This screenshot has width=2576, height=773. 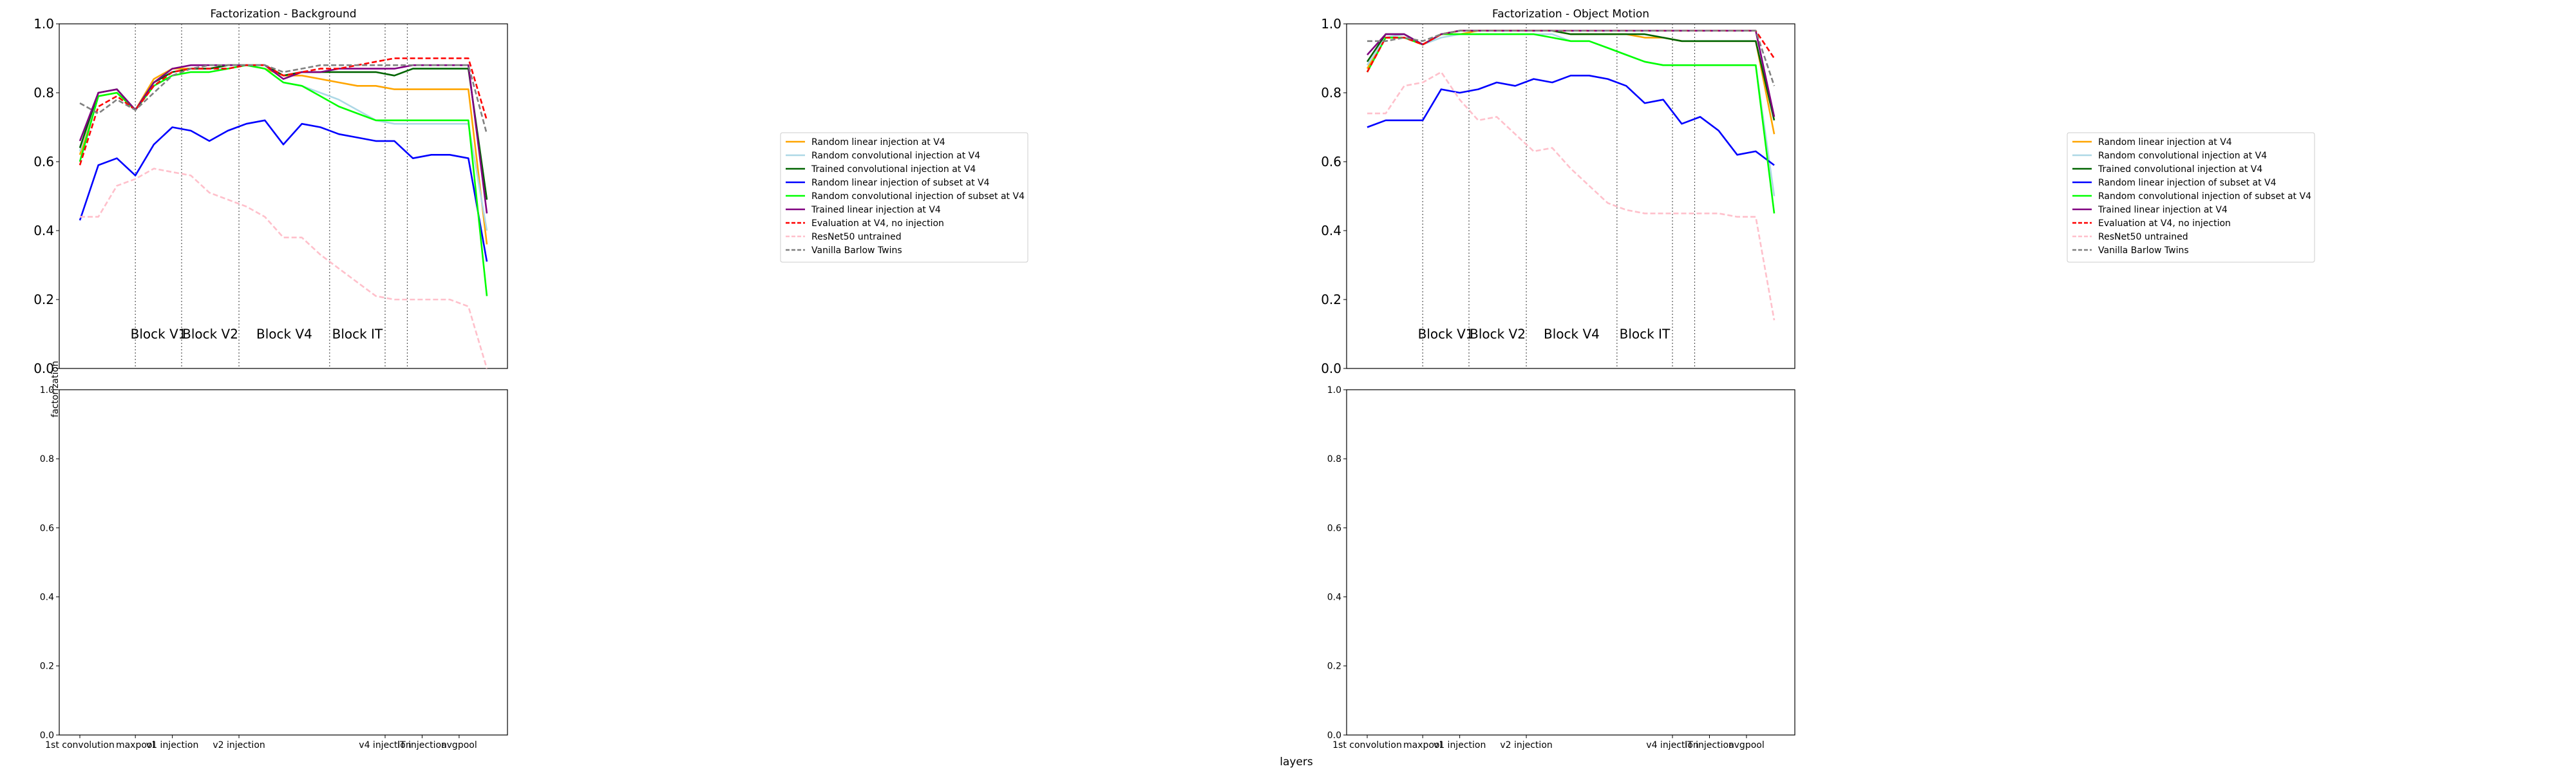 What do you see at coordinates (47, 459) in the screenshot?
I see `y-tick-label-2-4: 0.8` at bounding box center [47, 459].